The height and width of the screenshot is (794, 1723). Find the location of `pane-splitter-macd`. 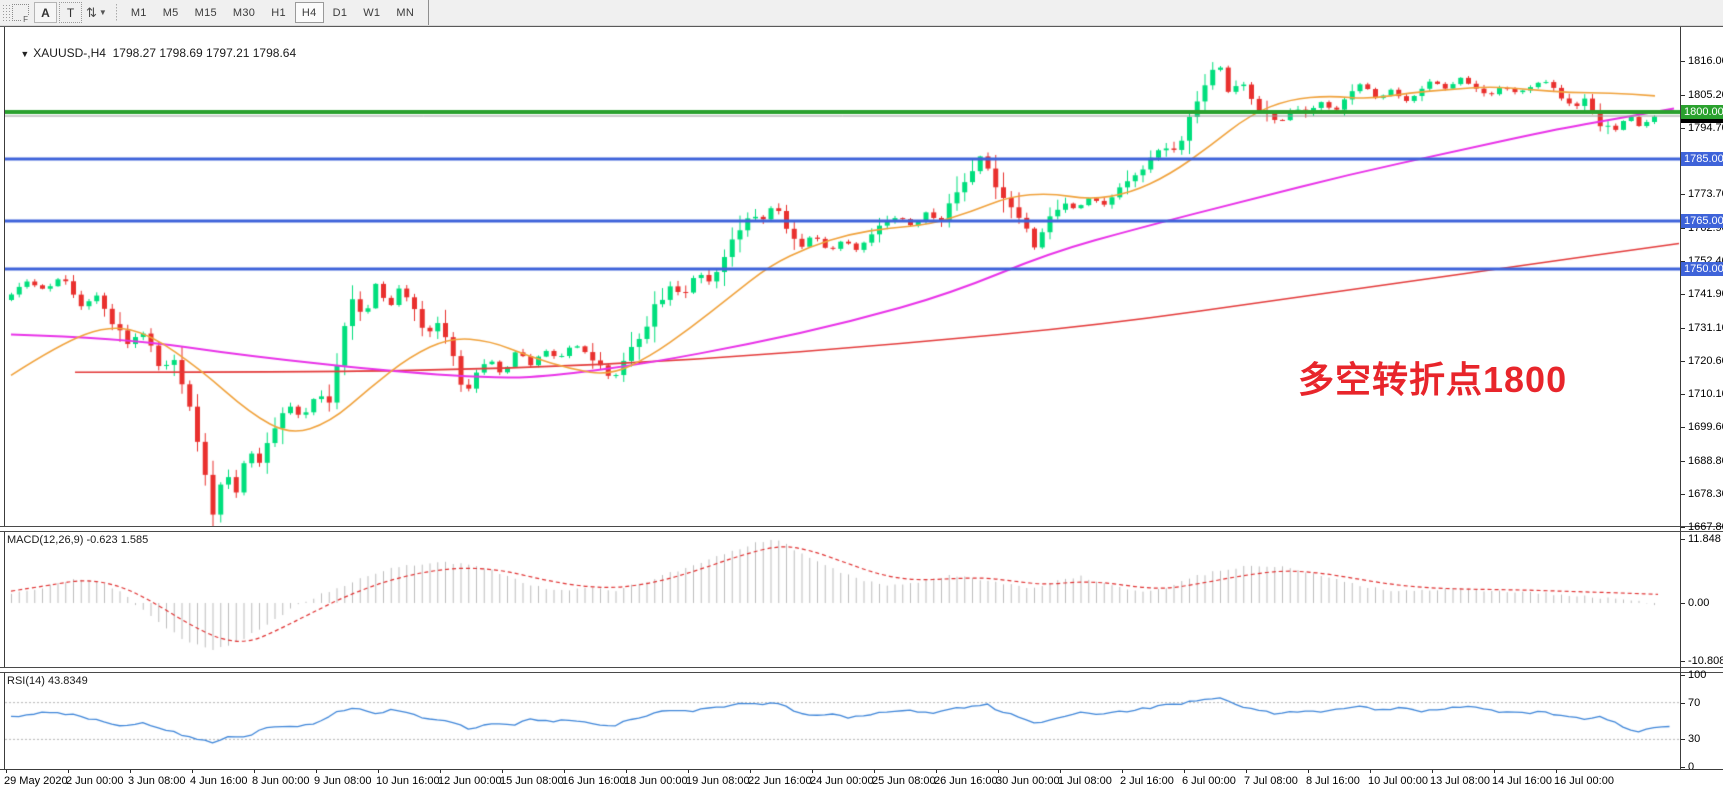

pane-splitter-macd is located at coordinates (861, 529).